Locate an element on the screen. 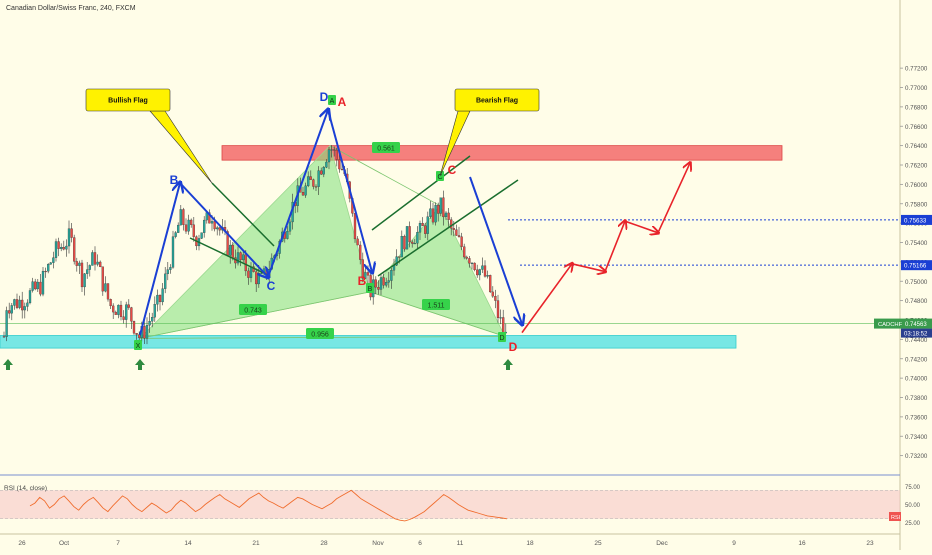 The height and width of the screenshot is (555, 932). pattern-point-label: A is located at coordinates (332, 101).